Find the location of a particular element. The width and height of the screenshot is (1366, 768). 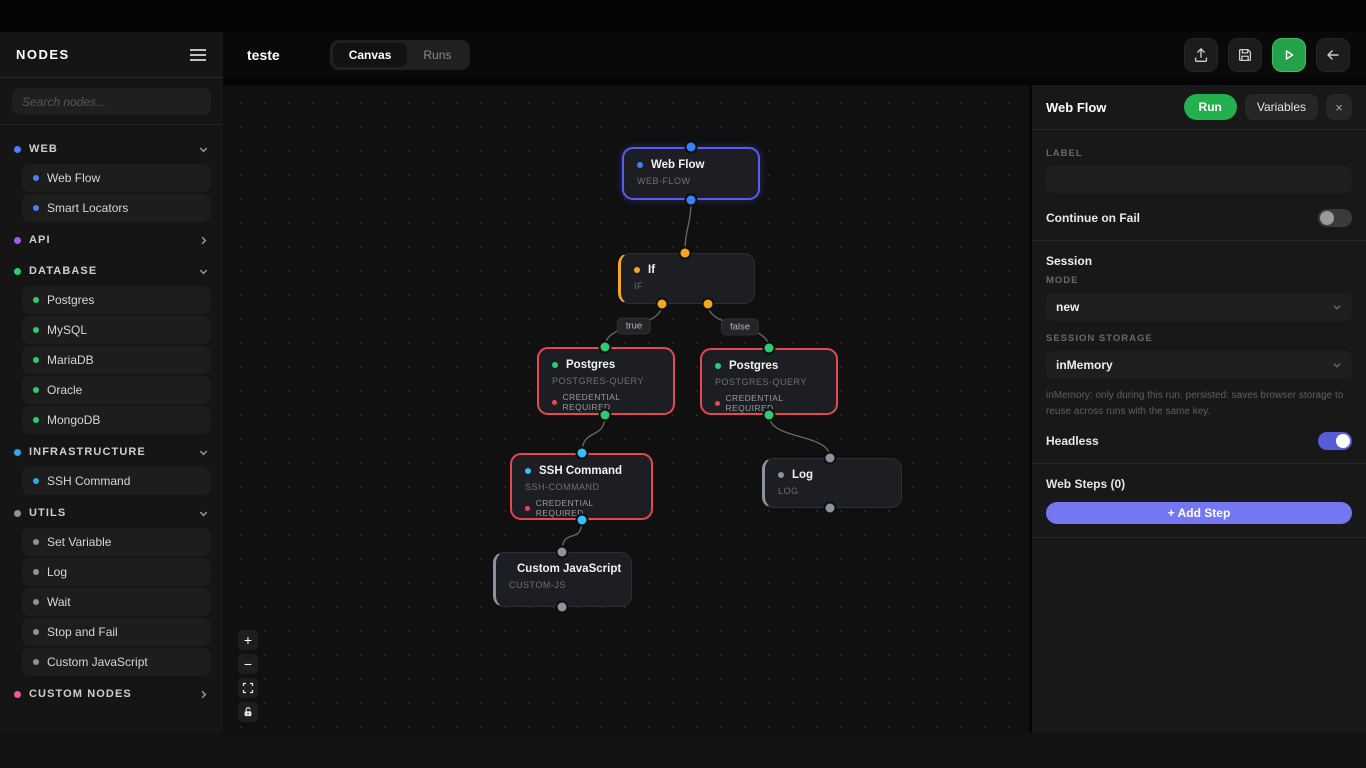

close-panel-button: × is located at coordinates (1339, 107).